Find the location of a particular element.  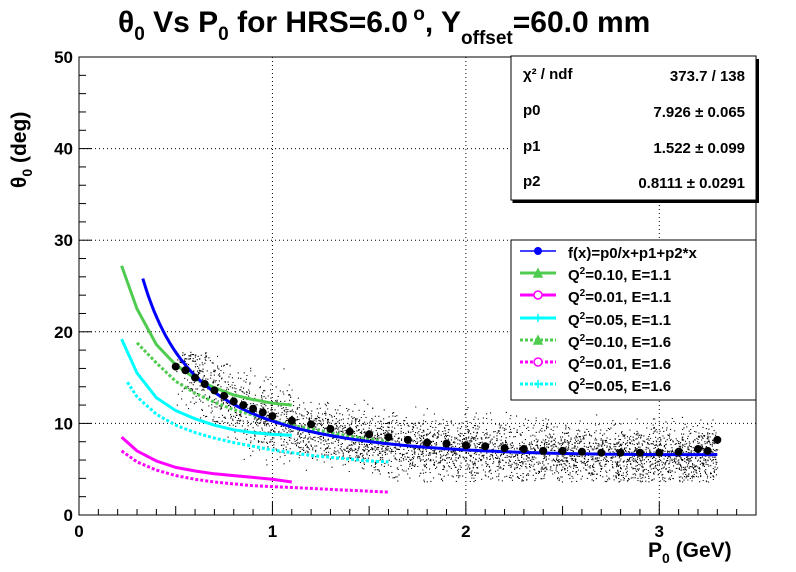

stats-row-p0-value: 7.926 ± 0.065 is located at coordinates (699, 112).